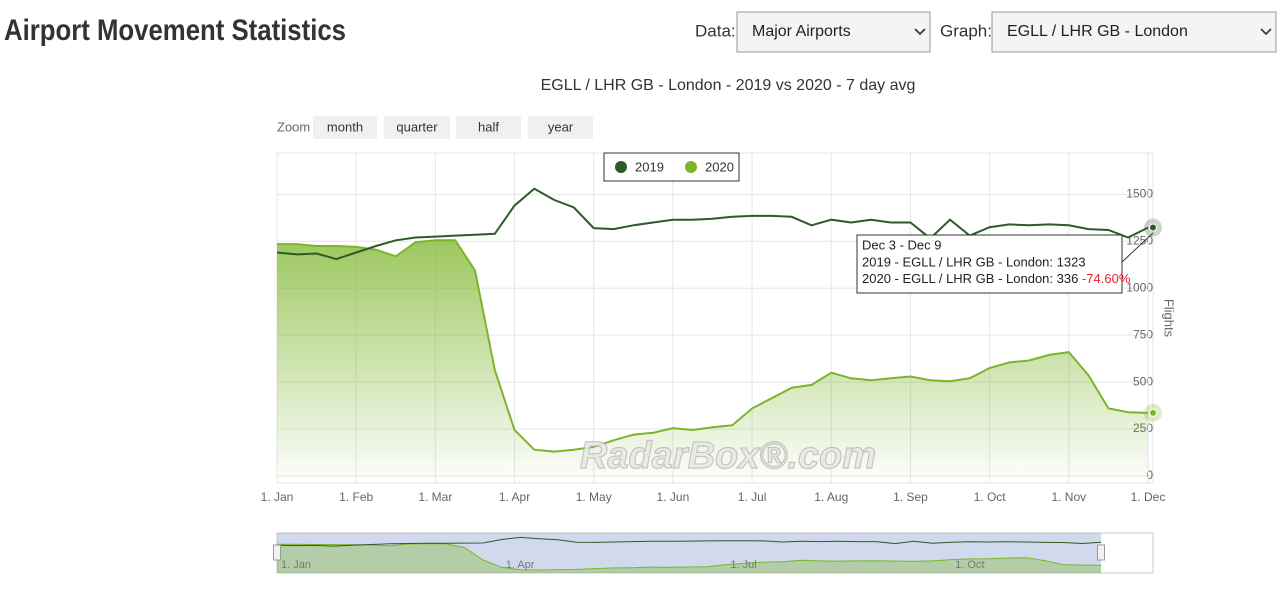  I want to click on zoom-button: month, so click(345, 127).